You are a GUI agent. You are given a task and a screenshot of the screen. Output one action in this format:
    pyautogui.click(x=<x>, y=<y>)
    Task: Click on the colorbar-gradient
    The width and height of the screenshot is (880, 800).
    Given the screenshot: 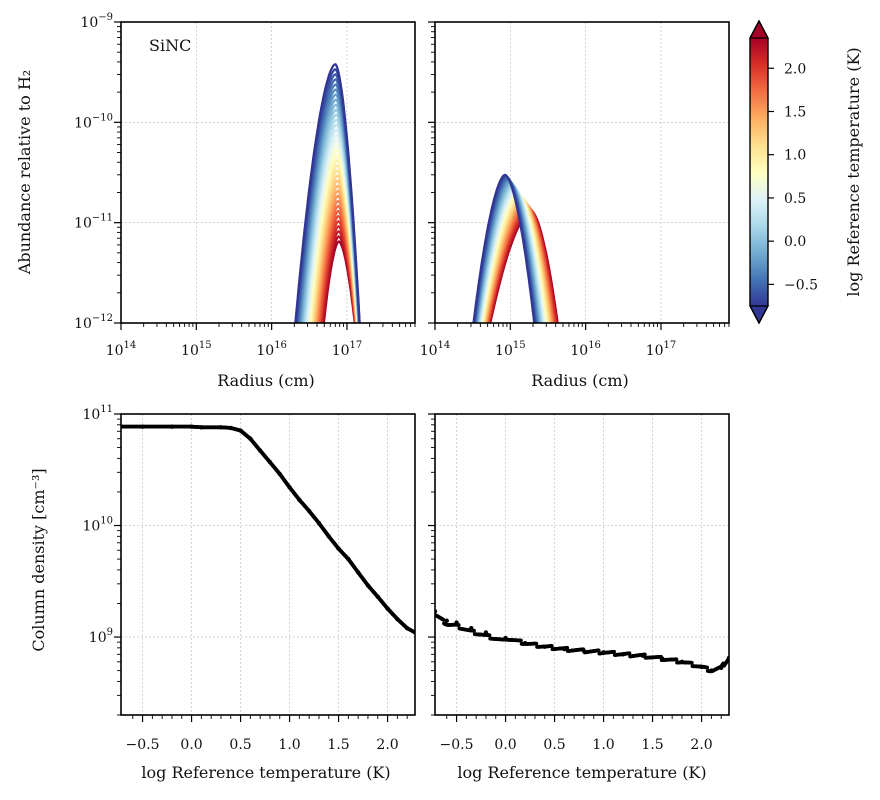 What is the action you would take?
    pyautogui.click(x=759, y=172)
    